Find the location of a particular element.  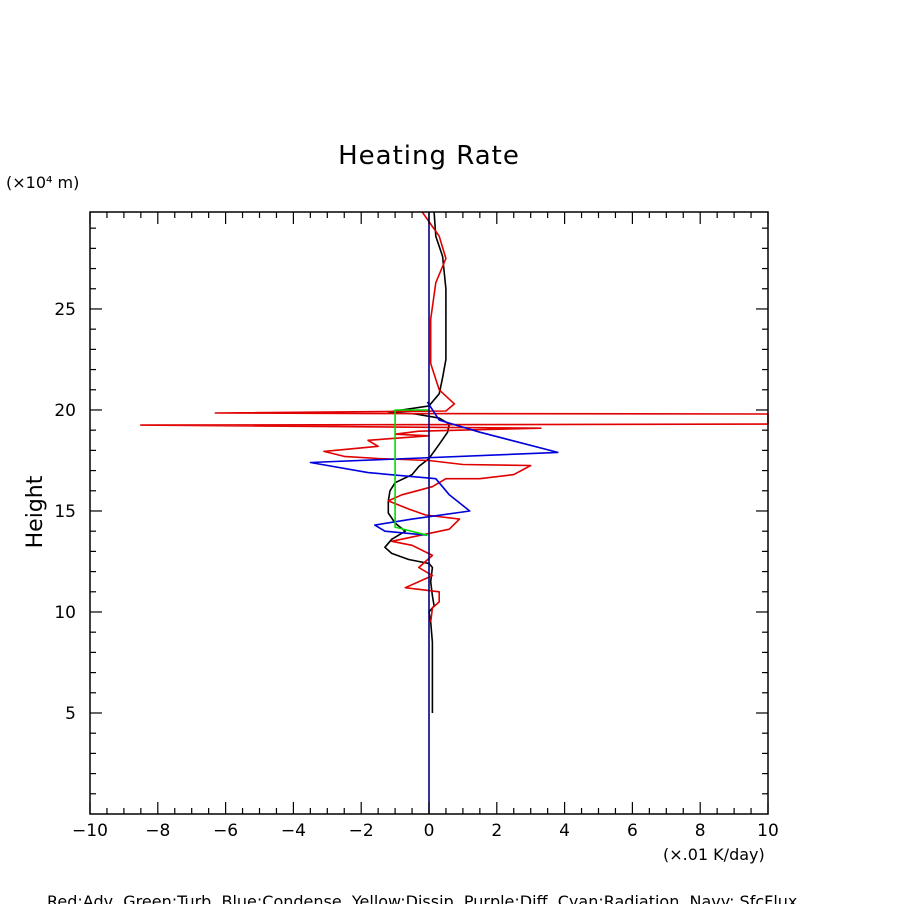

y-unit-label: (×10⁴ m) is located at coordinates (42, 182).